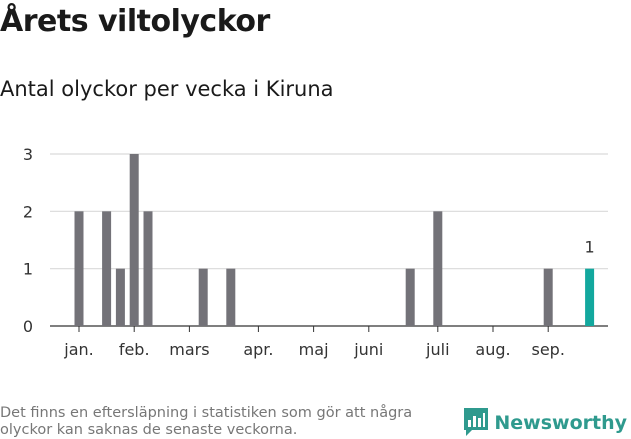 The height and width of the screenshot is (439, 631). I want to click on x-tick-label: feb., so click(134, 349).